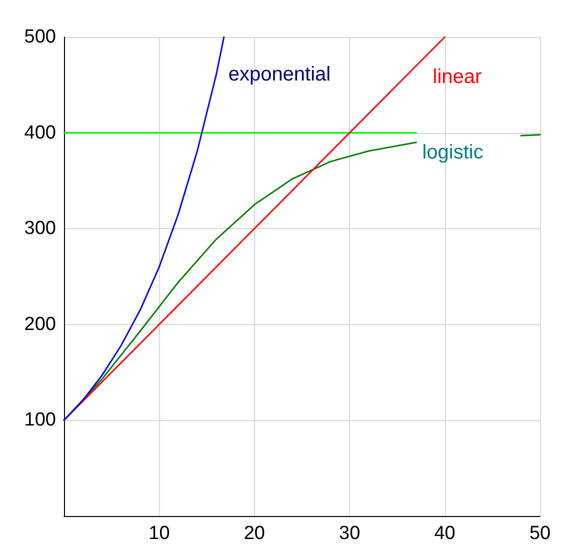 Image resolution: width=563 pixels, height=547 pixels. Describe the element at coordinates (445, 533) in the screenshot. I see `x-tick-label: 40` at that location.